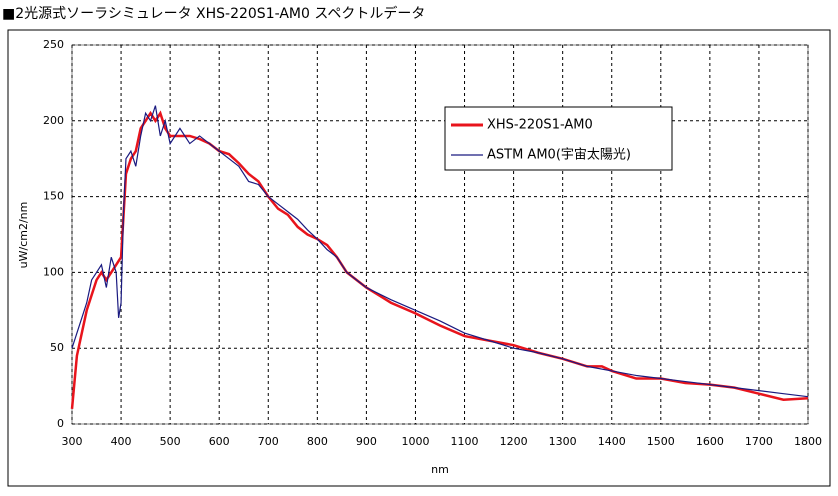  I want to click on x-tick-label: 600, so click(219, 441).